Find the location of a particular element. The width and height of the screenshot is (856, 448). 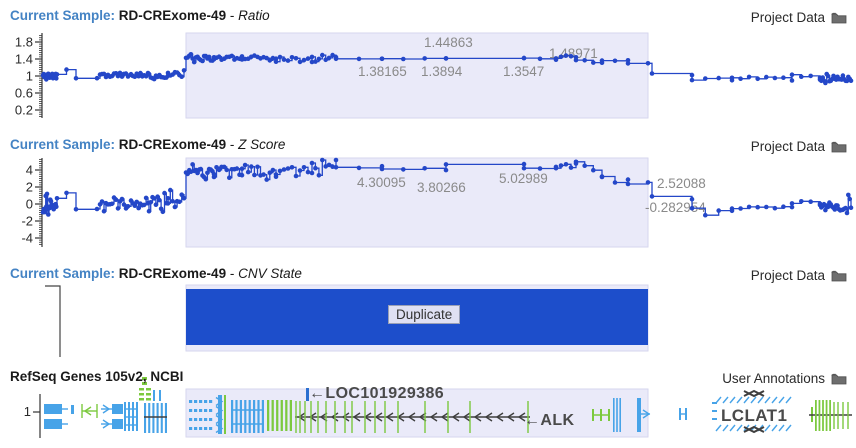

svg-text: 0.6 is located at coordinates (24, 93).